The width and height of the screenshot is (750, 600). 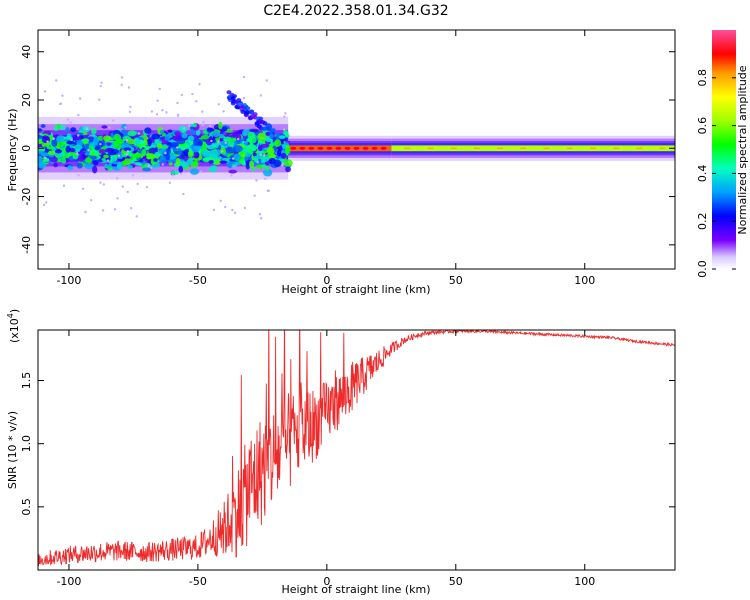 What do you see at coordinates (533, 148) in the screenshot?
I see `spectral-band-core` at bounding box center [533, 148].